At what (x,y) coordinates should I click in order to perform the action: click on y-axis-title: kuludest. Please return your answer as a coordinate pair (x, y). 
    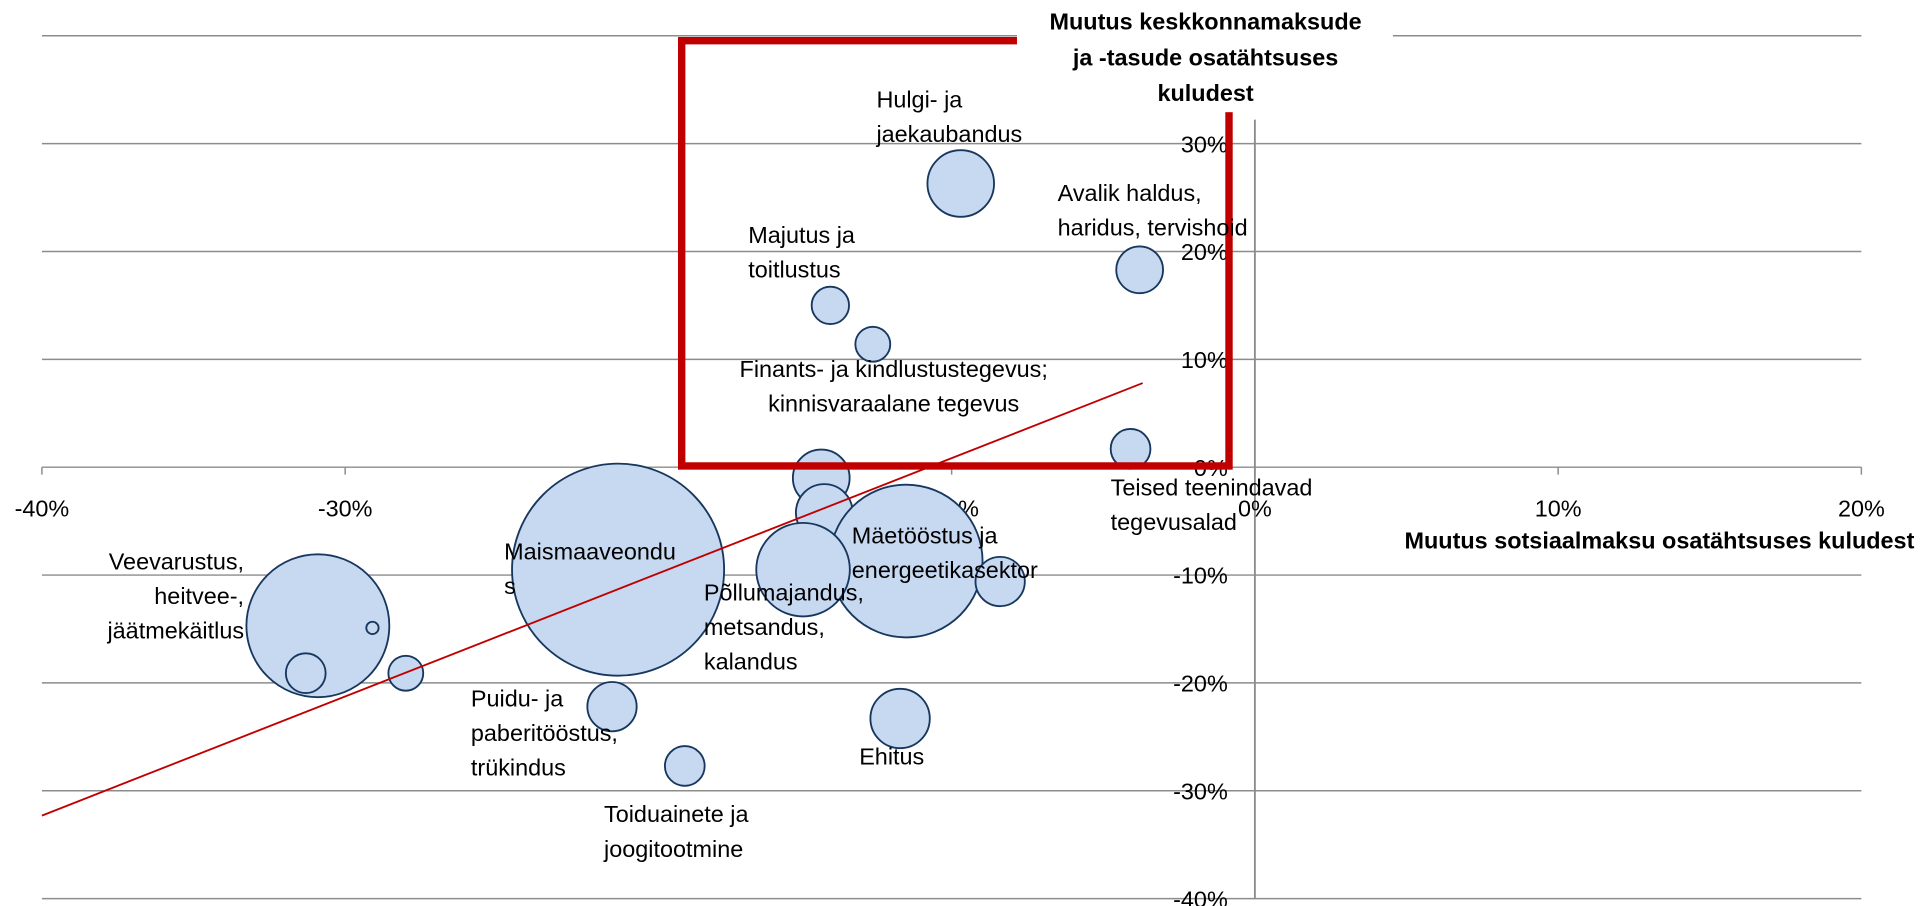
    Looking at the image, I should click on (1205, 93).